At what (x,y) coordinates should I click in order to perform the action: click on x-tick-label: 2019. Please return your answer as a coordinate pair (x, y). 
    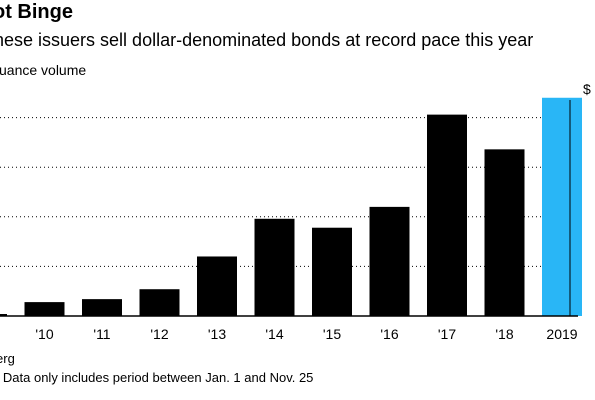
    Looking at the image, I should click on (561, 334).